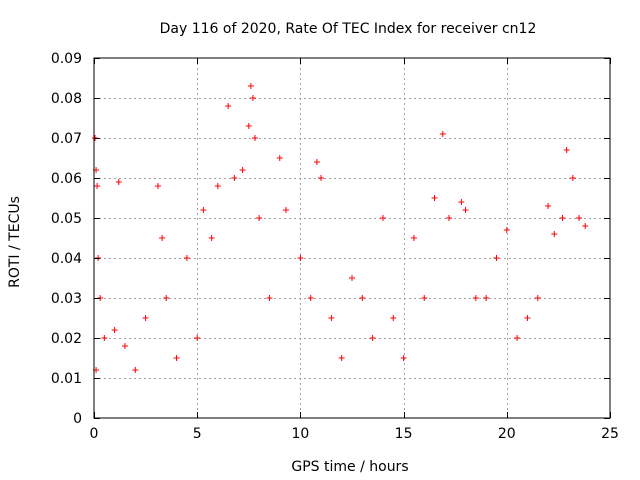 The width and height of the screenshot is (640, 480). What do you see at coordinates (349, 467) in the screenshot?
I see `x-axis-label: GPS time / hours` at bounding box center [349, 467].